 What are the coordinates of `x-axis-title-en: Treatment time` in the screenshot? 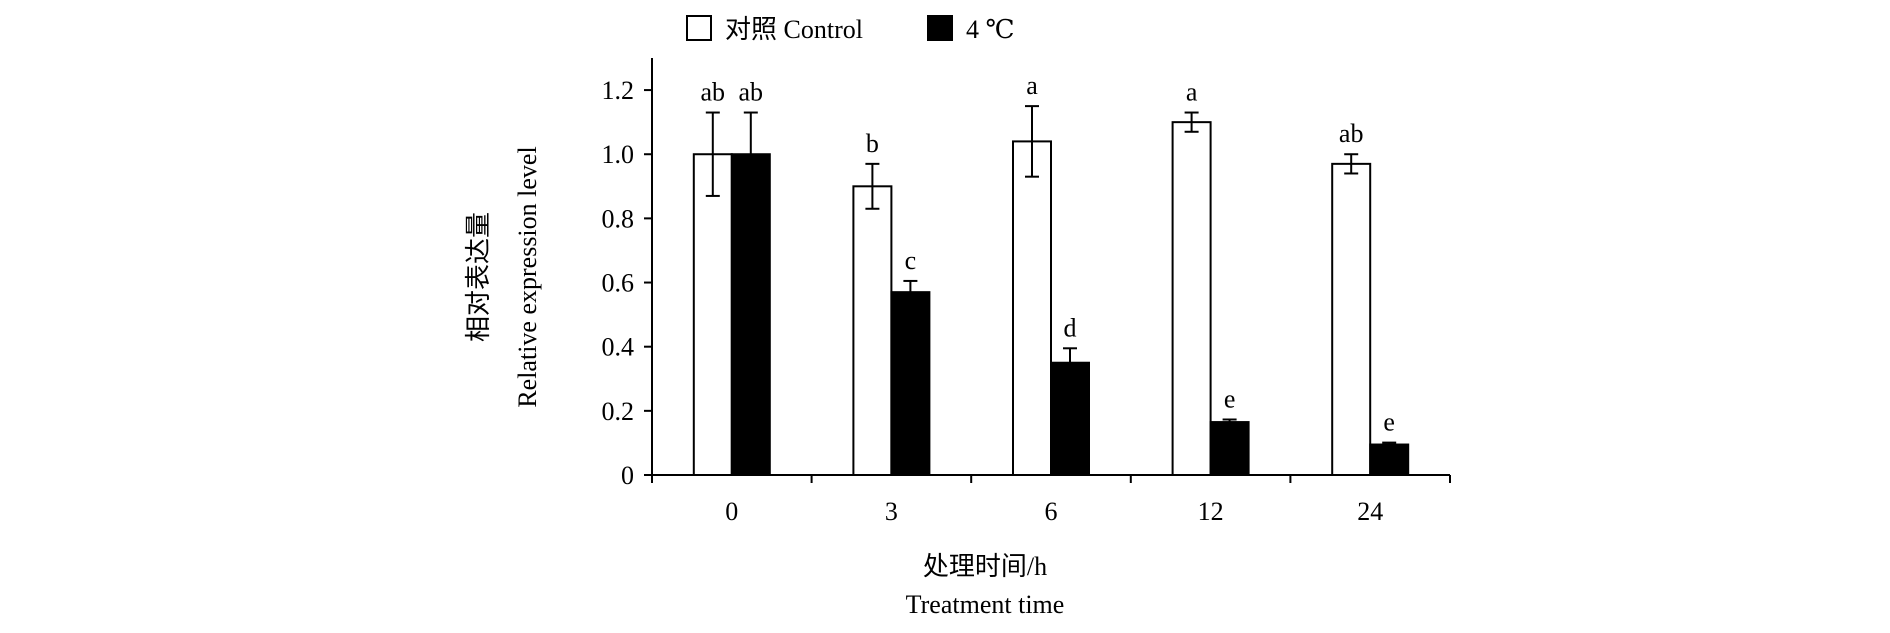 It's located at (985, 604).